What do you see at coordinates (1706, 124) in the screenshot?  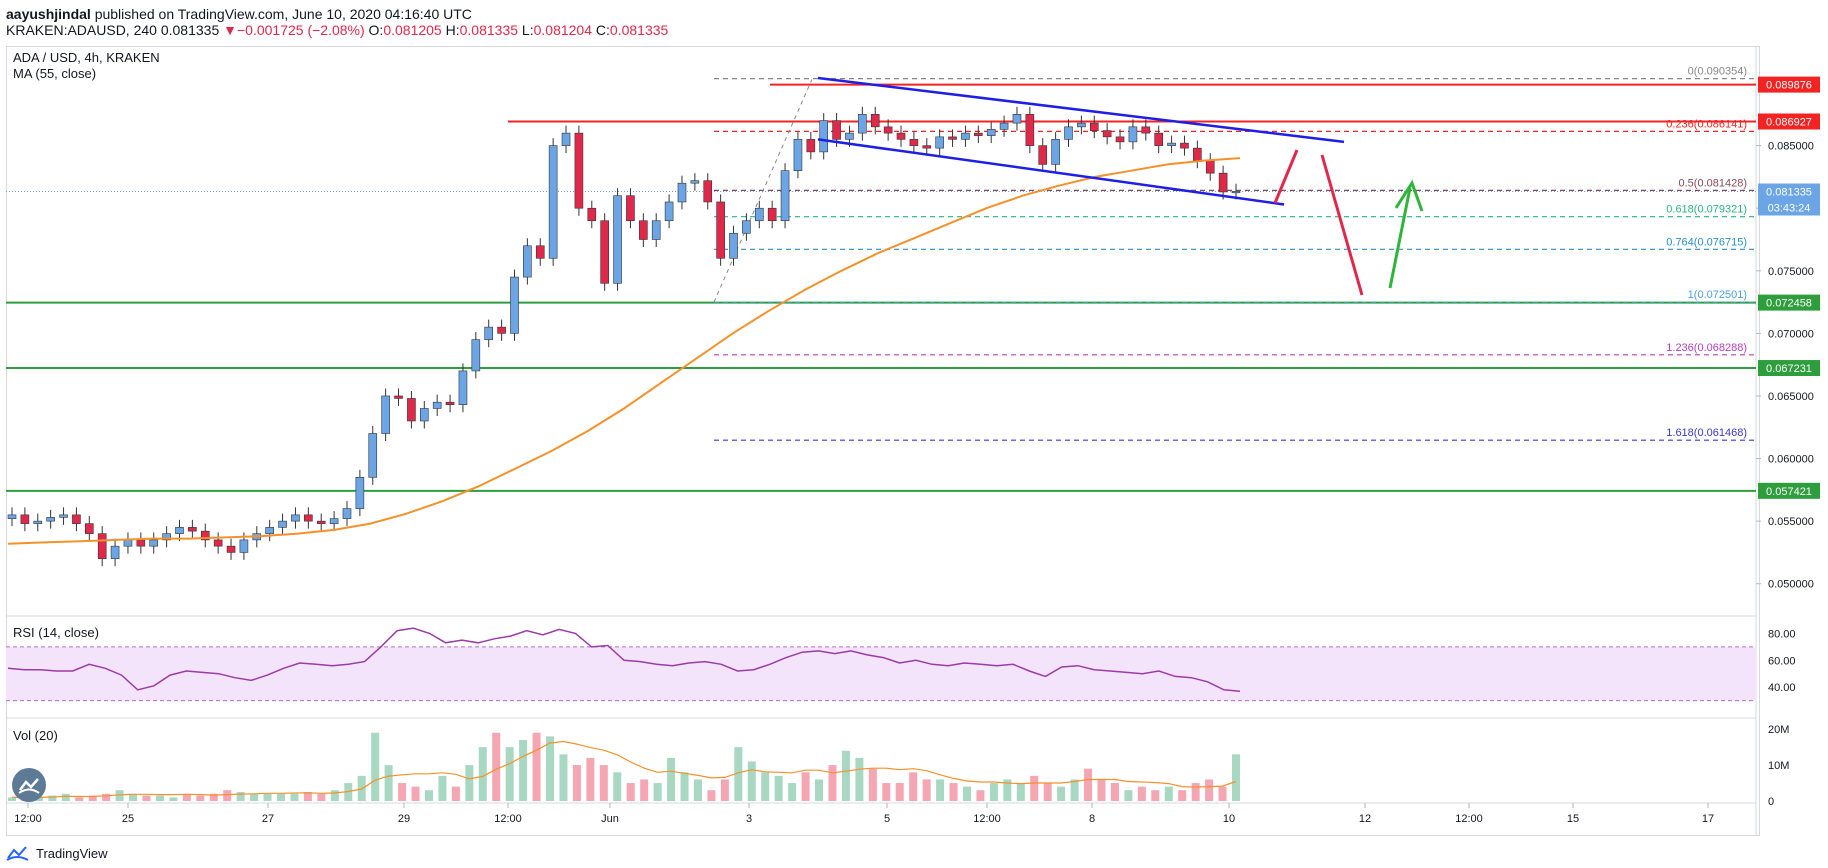 I see `fib-level-label: 0.236(0.086141)` at bounding box center [1706, 124].